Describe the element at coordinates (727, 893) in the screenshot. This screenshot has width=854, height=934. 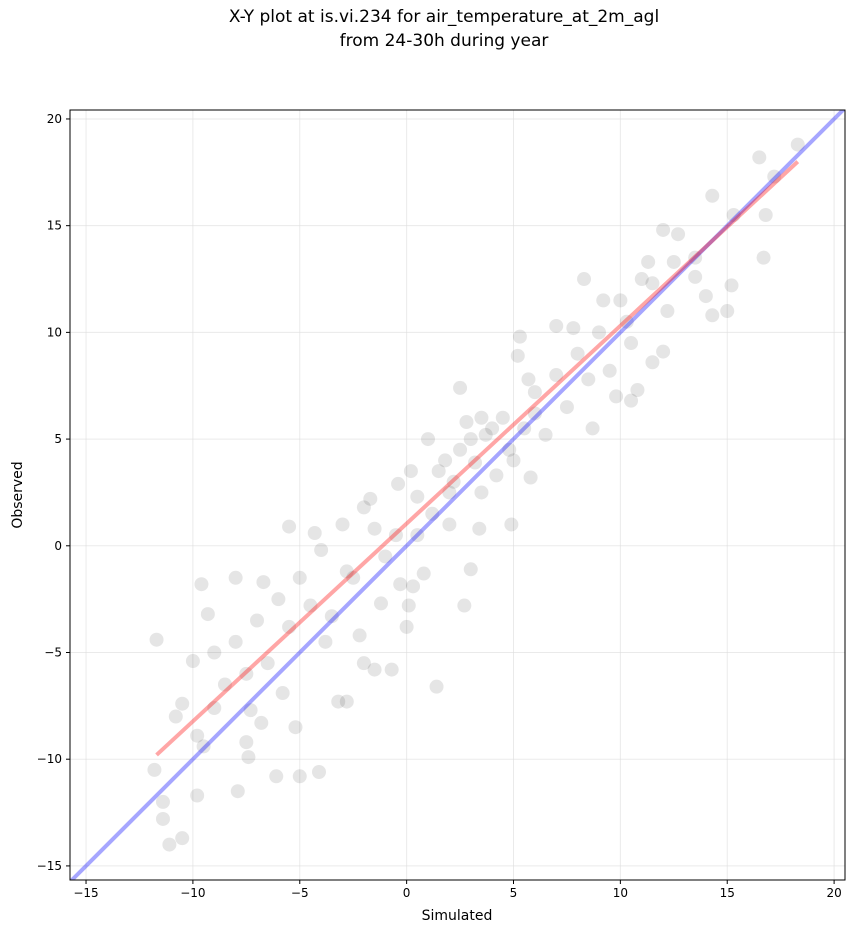
I see `x-tick-label: 15` at that location.